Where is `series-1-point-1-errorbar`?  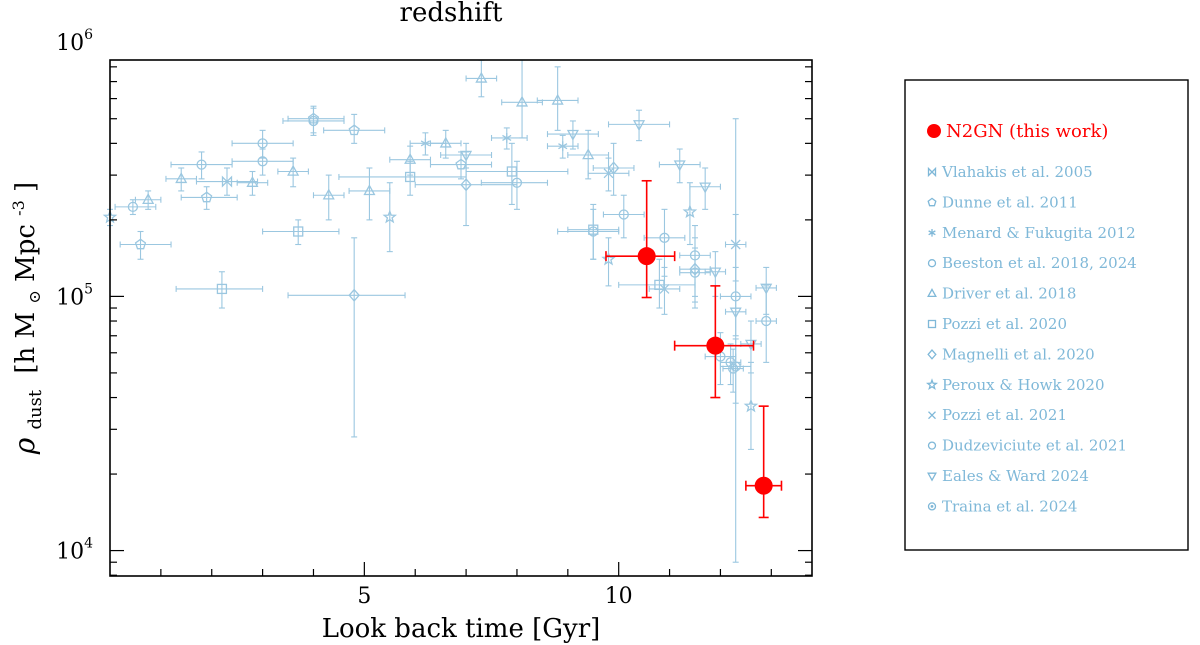
series-1-point-1-errorbar is located at coordinates (209, 198).